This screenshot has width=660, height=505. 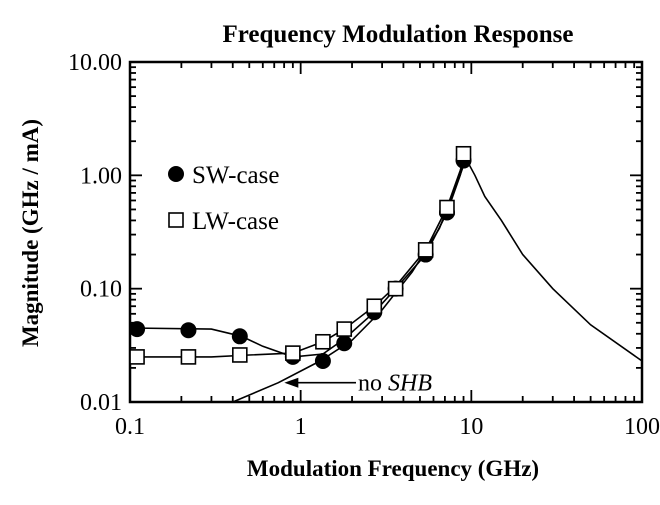 I want to click on y-tick-label: 0.10, so click(x=101, y=290).